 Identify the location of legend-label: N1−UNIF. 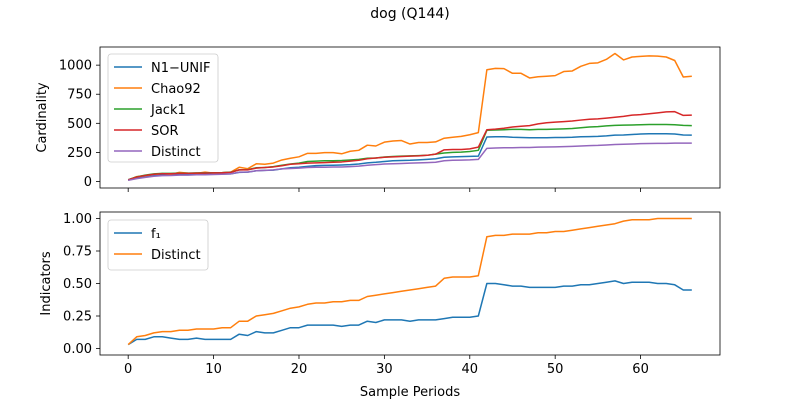
(180, 68).